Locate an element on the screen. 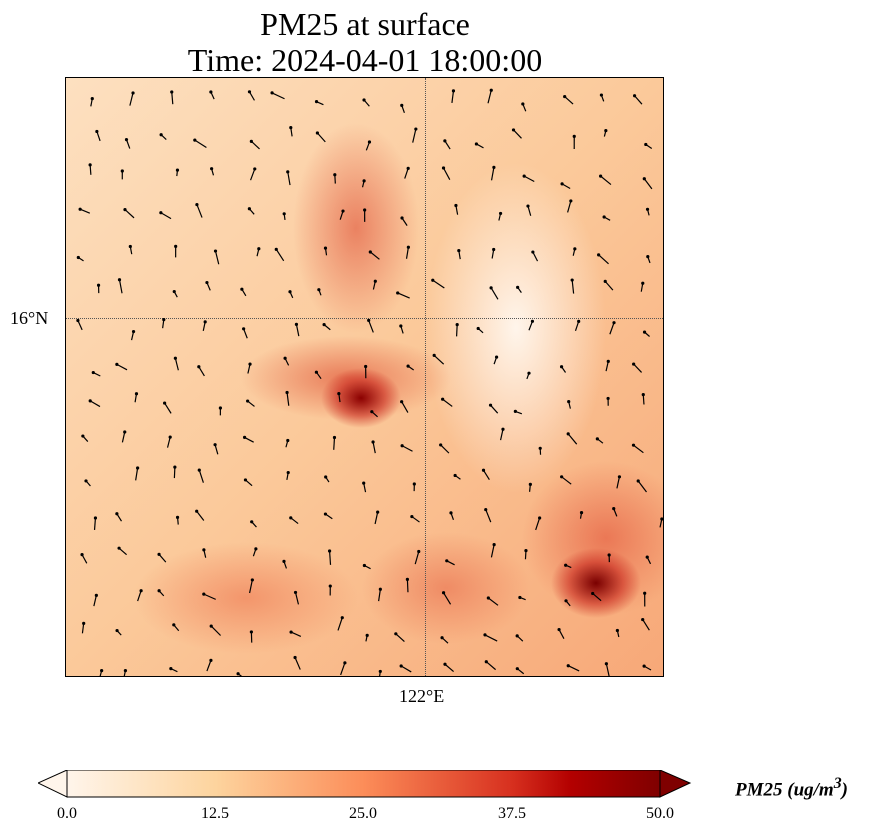 This screenshot has width=871, height=836. colorbar is located at coordinates (365, 784).